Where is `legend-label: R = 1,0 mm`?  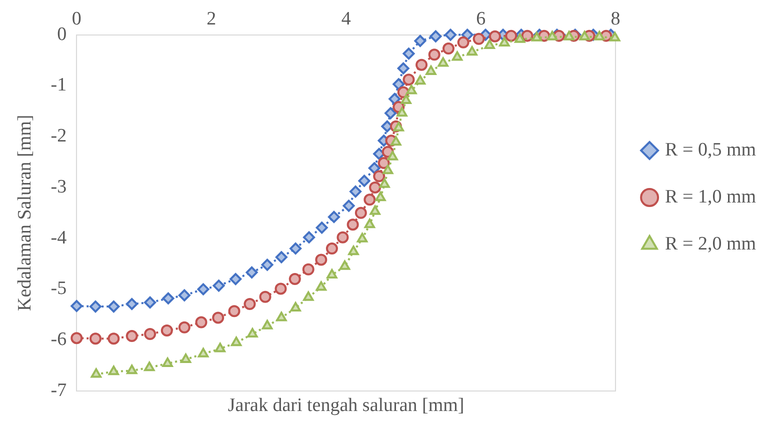 legend-label: R = 1,0 mm is located at coordinates (710, 197).